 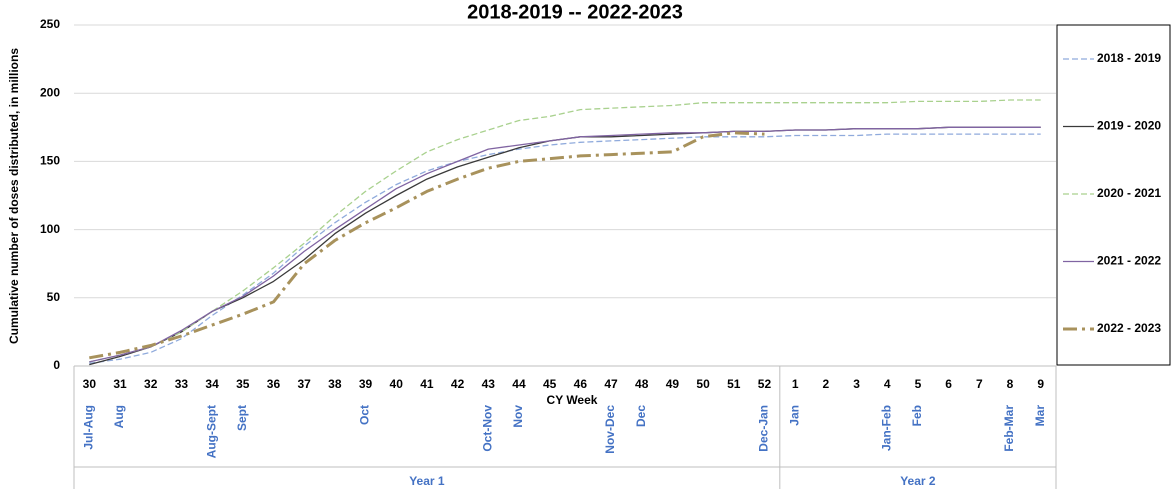 I want to click on x-tick-label: 51, so click(x=734, y=384).